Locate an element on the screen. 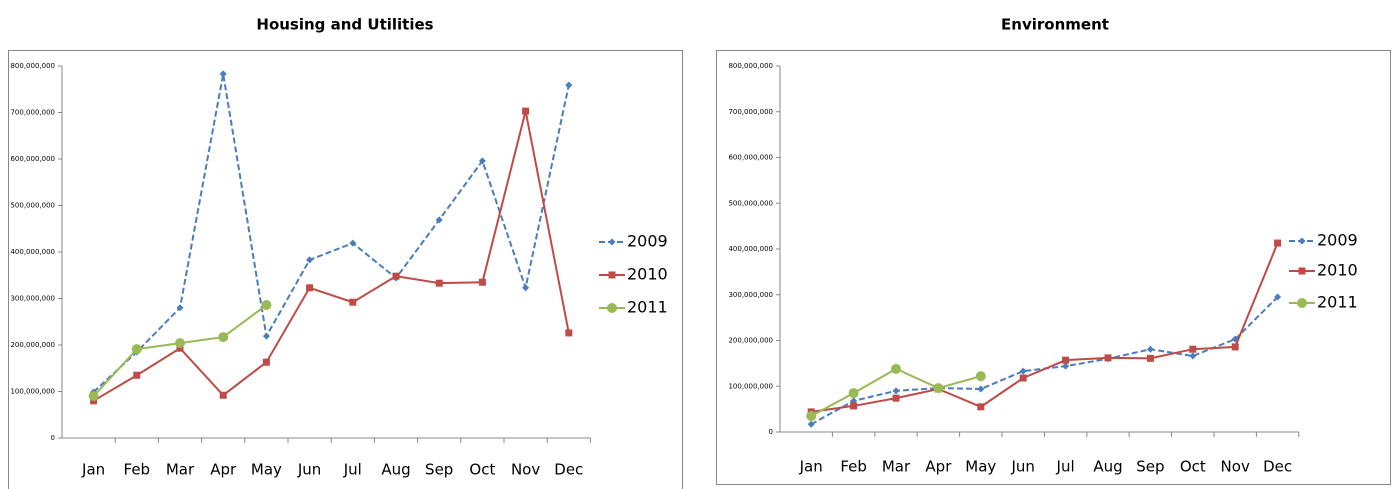 The width and height of the screenshot is (1397, 489). chart-title: Housing and Utilities is located at coordinates (344, 25).